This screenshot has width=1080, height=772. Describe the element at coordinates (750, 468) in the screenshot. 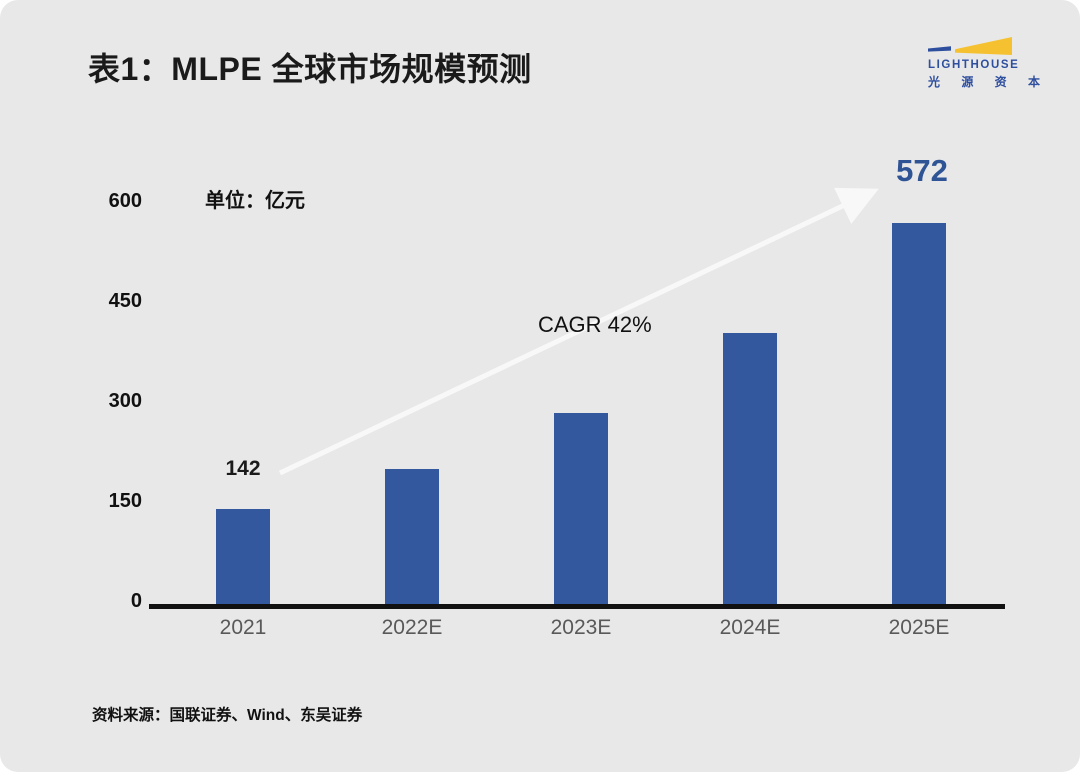

I see `bar-2024E` at that location.